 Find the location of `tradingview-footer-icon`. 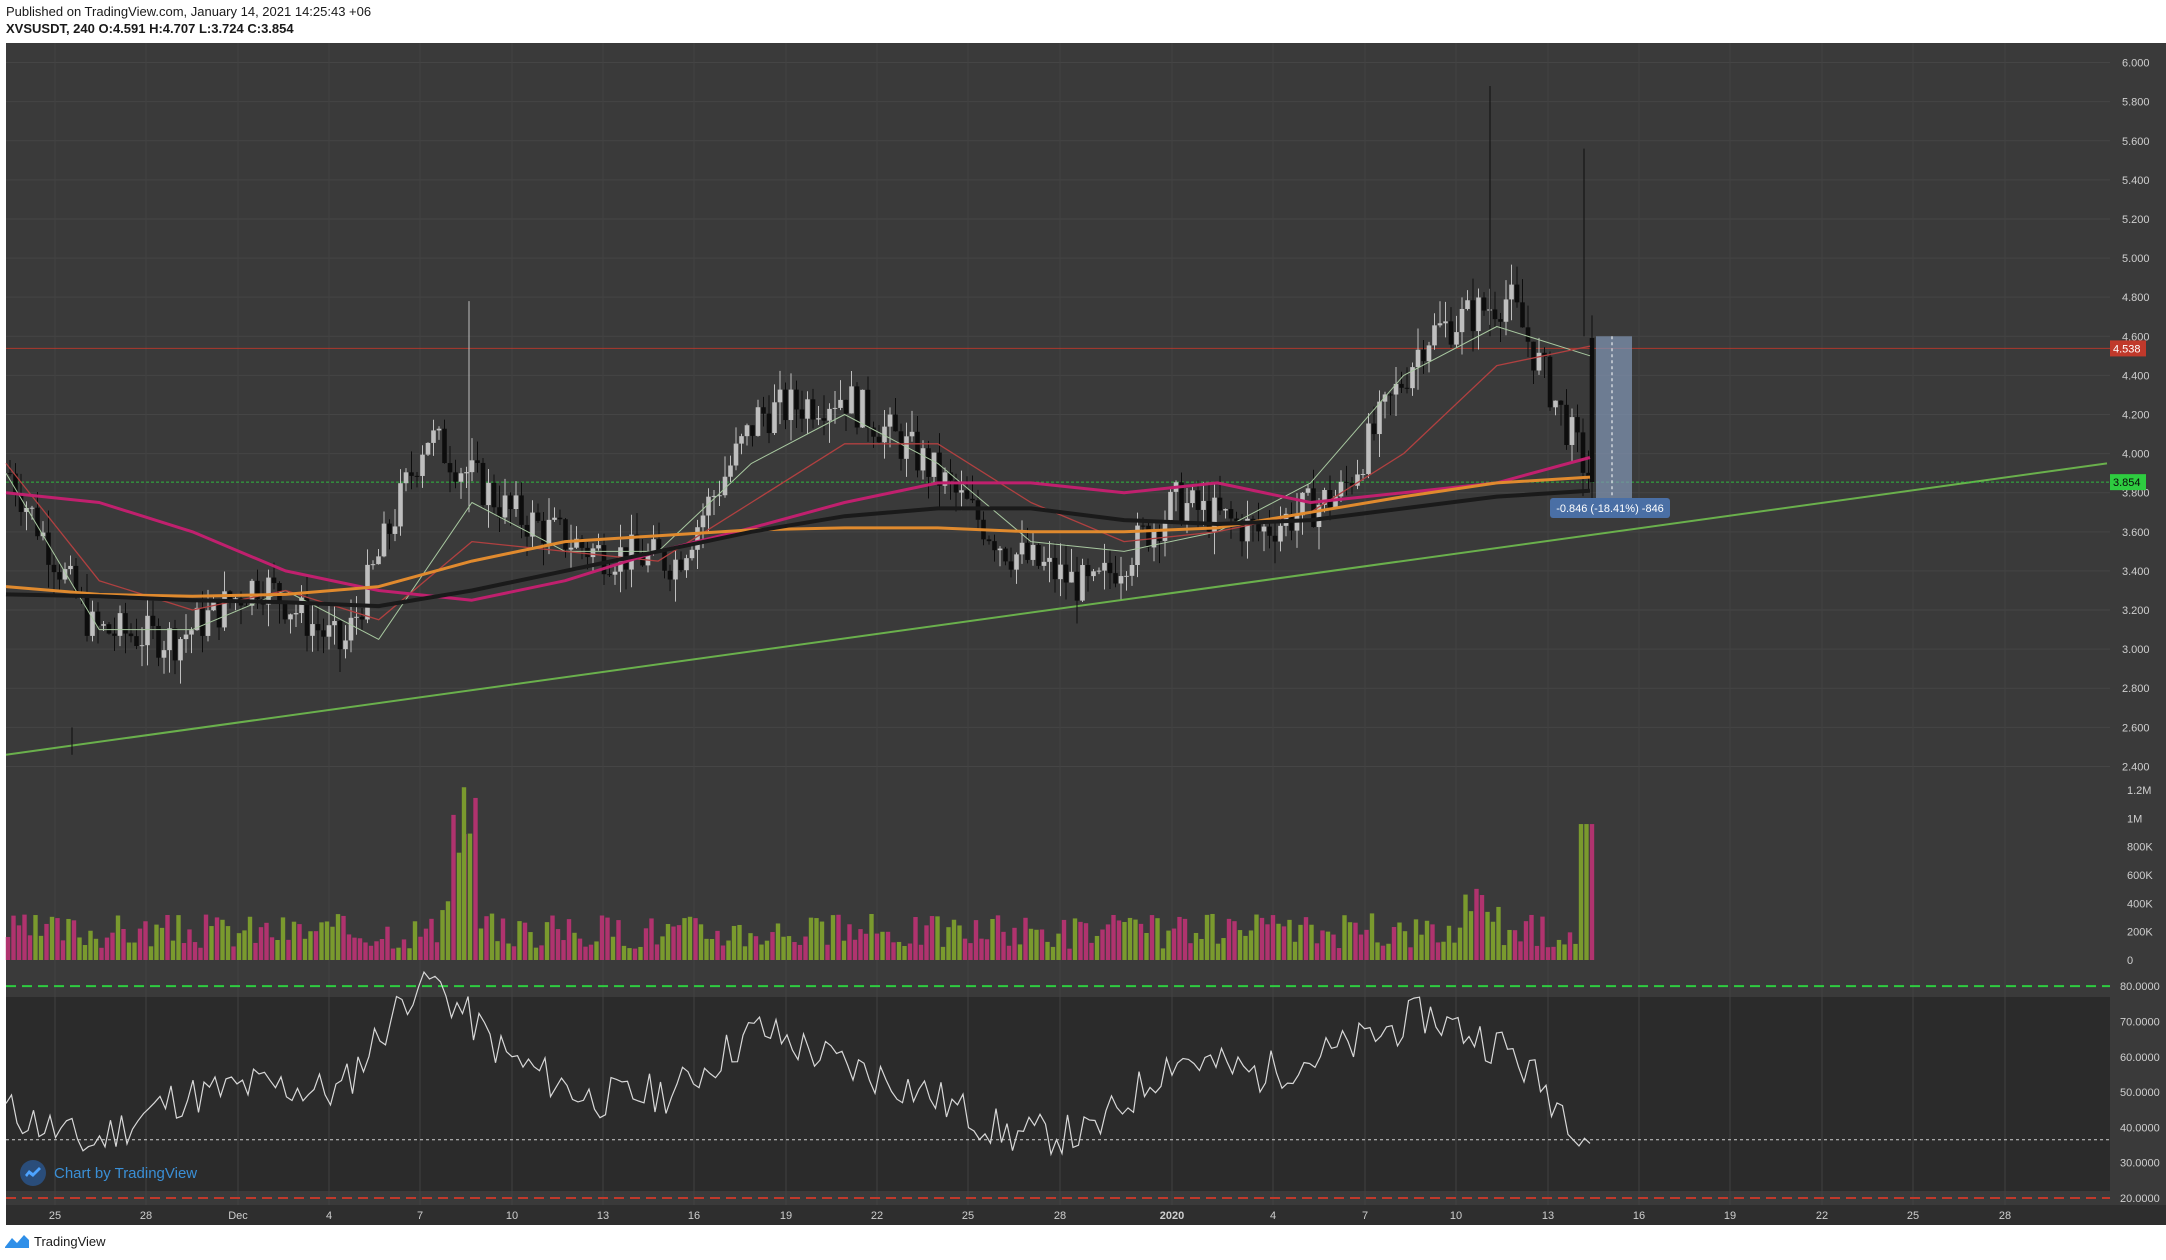

tradingview-footer-icon is located at coordinates (17, 1241).